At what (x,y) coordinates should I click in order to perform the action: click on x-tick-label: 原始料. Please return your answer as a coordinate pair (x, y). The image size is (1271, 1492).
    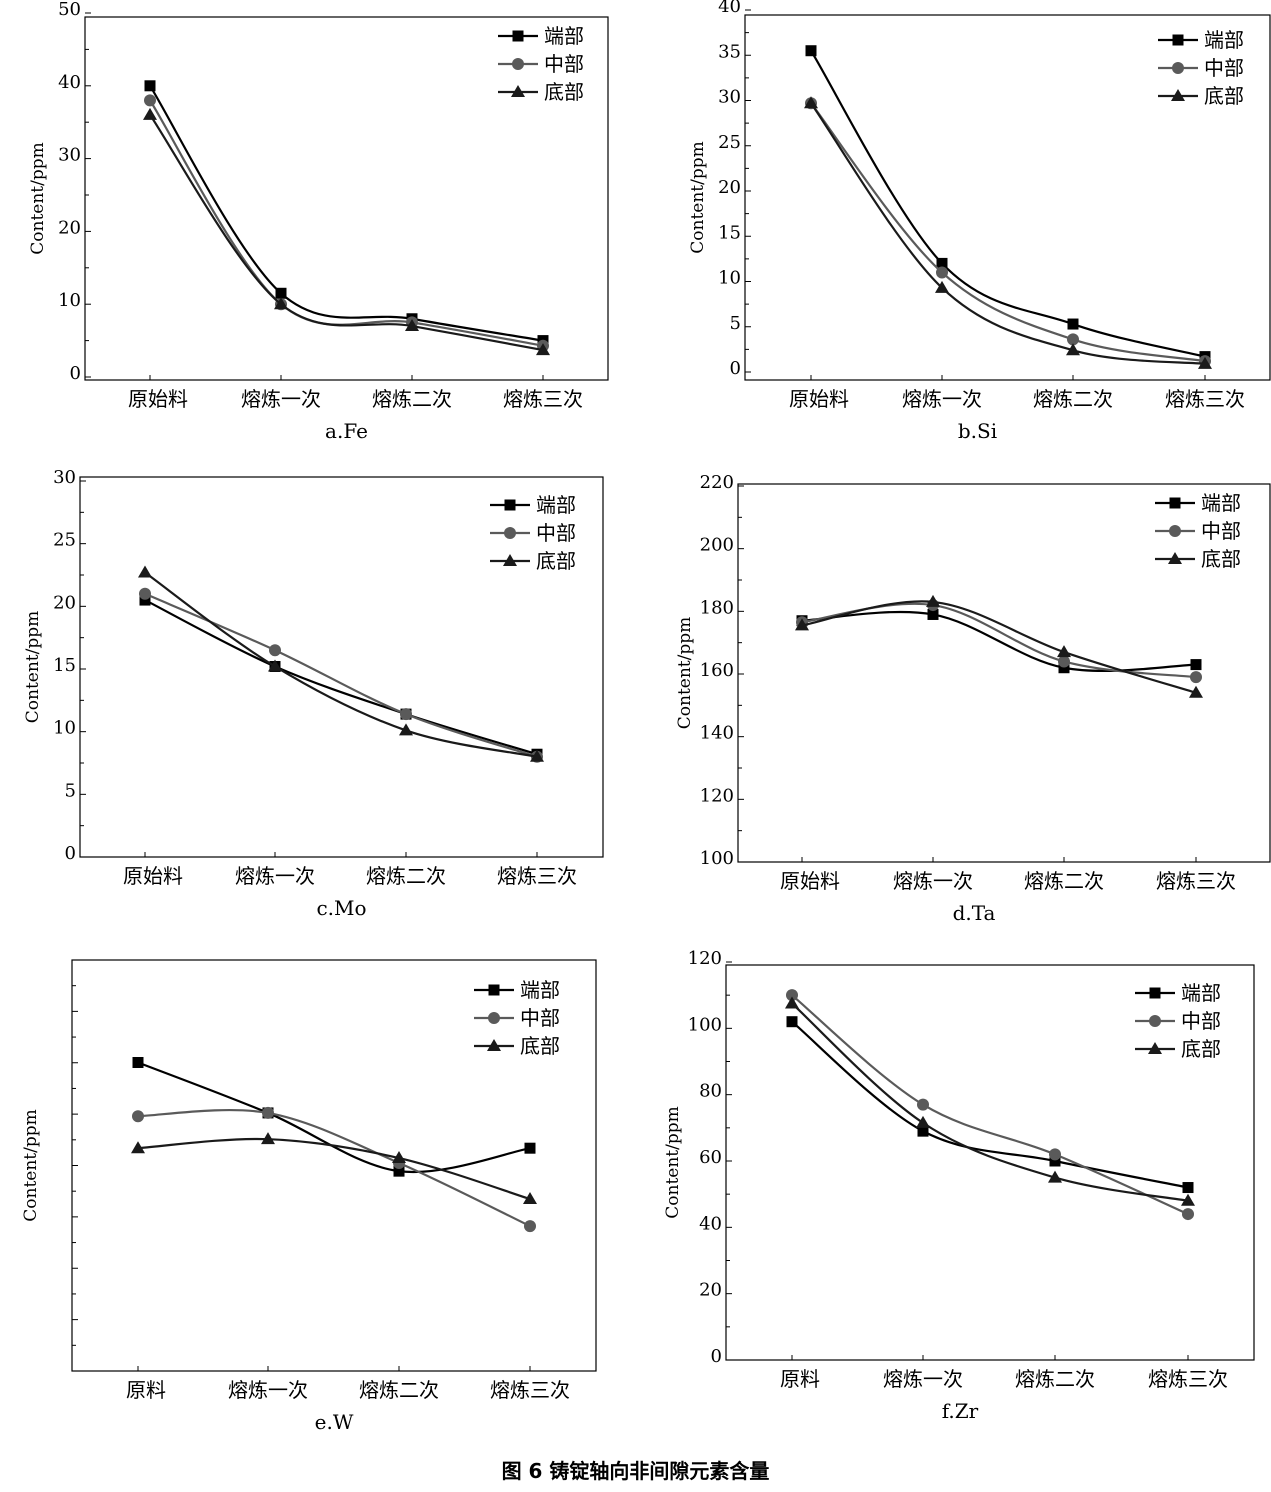
    Looking at the image, I should click on (819, 399).